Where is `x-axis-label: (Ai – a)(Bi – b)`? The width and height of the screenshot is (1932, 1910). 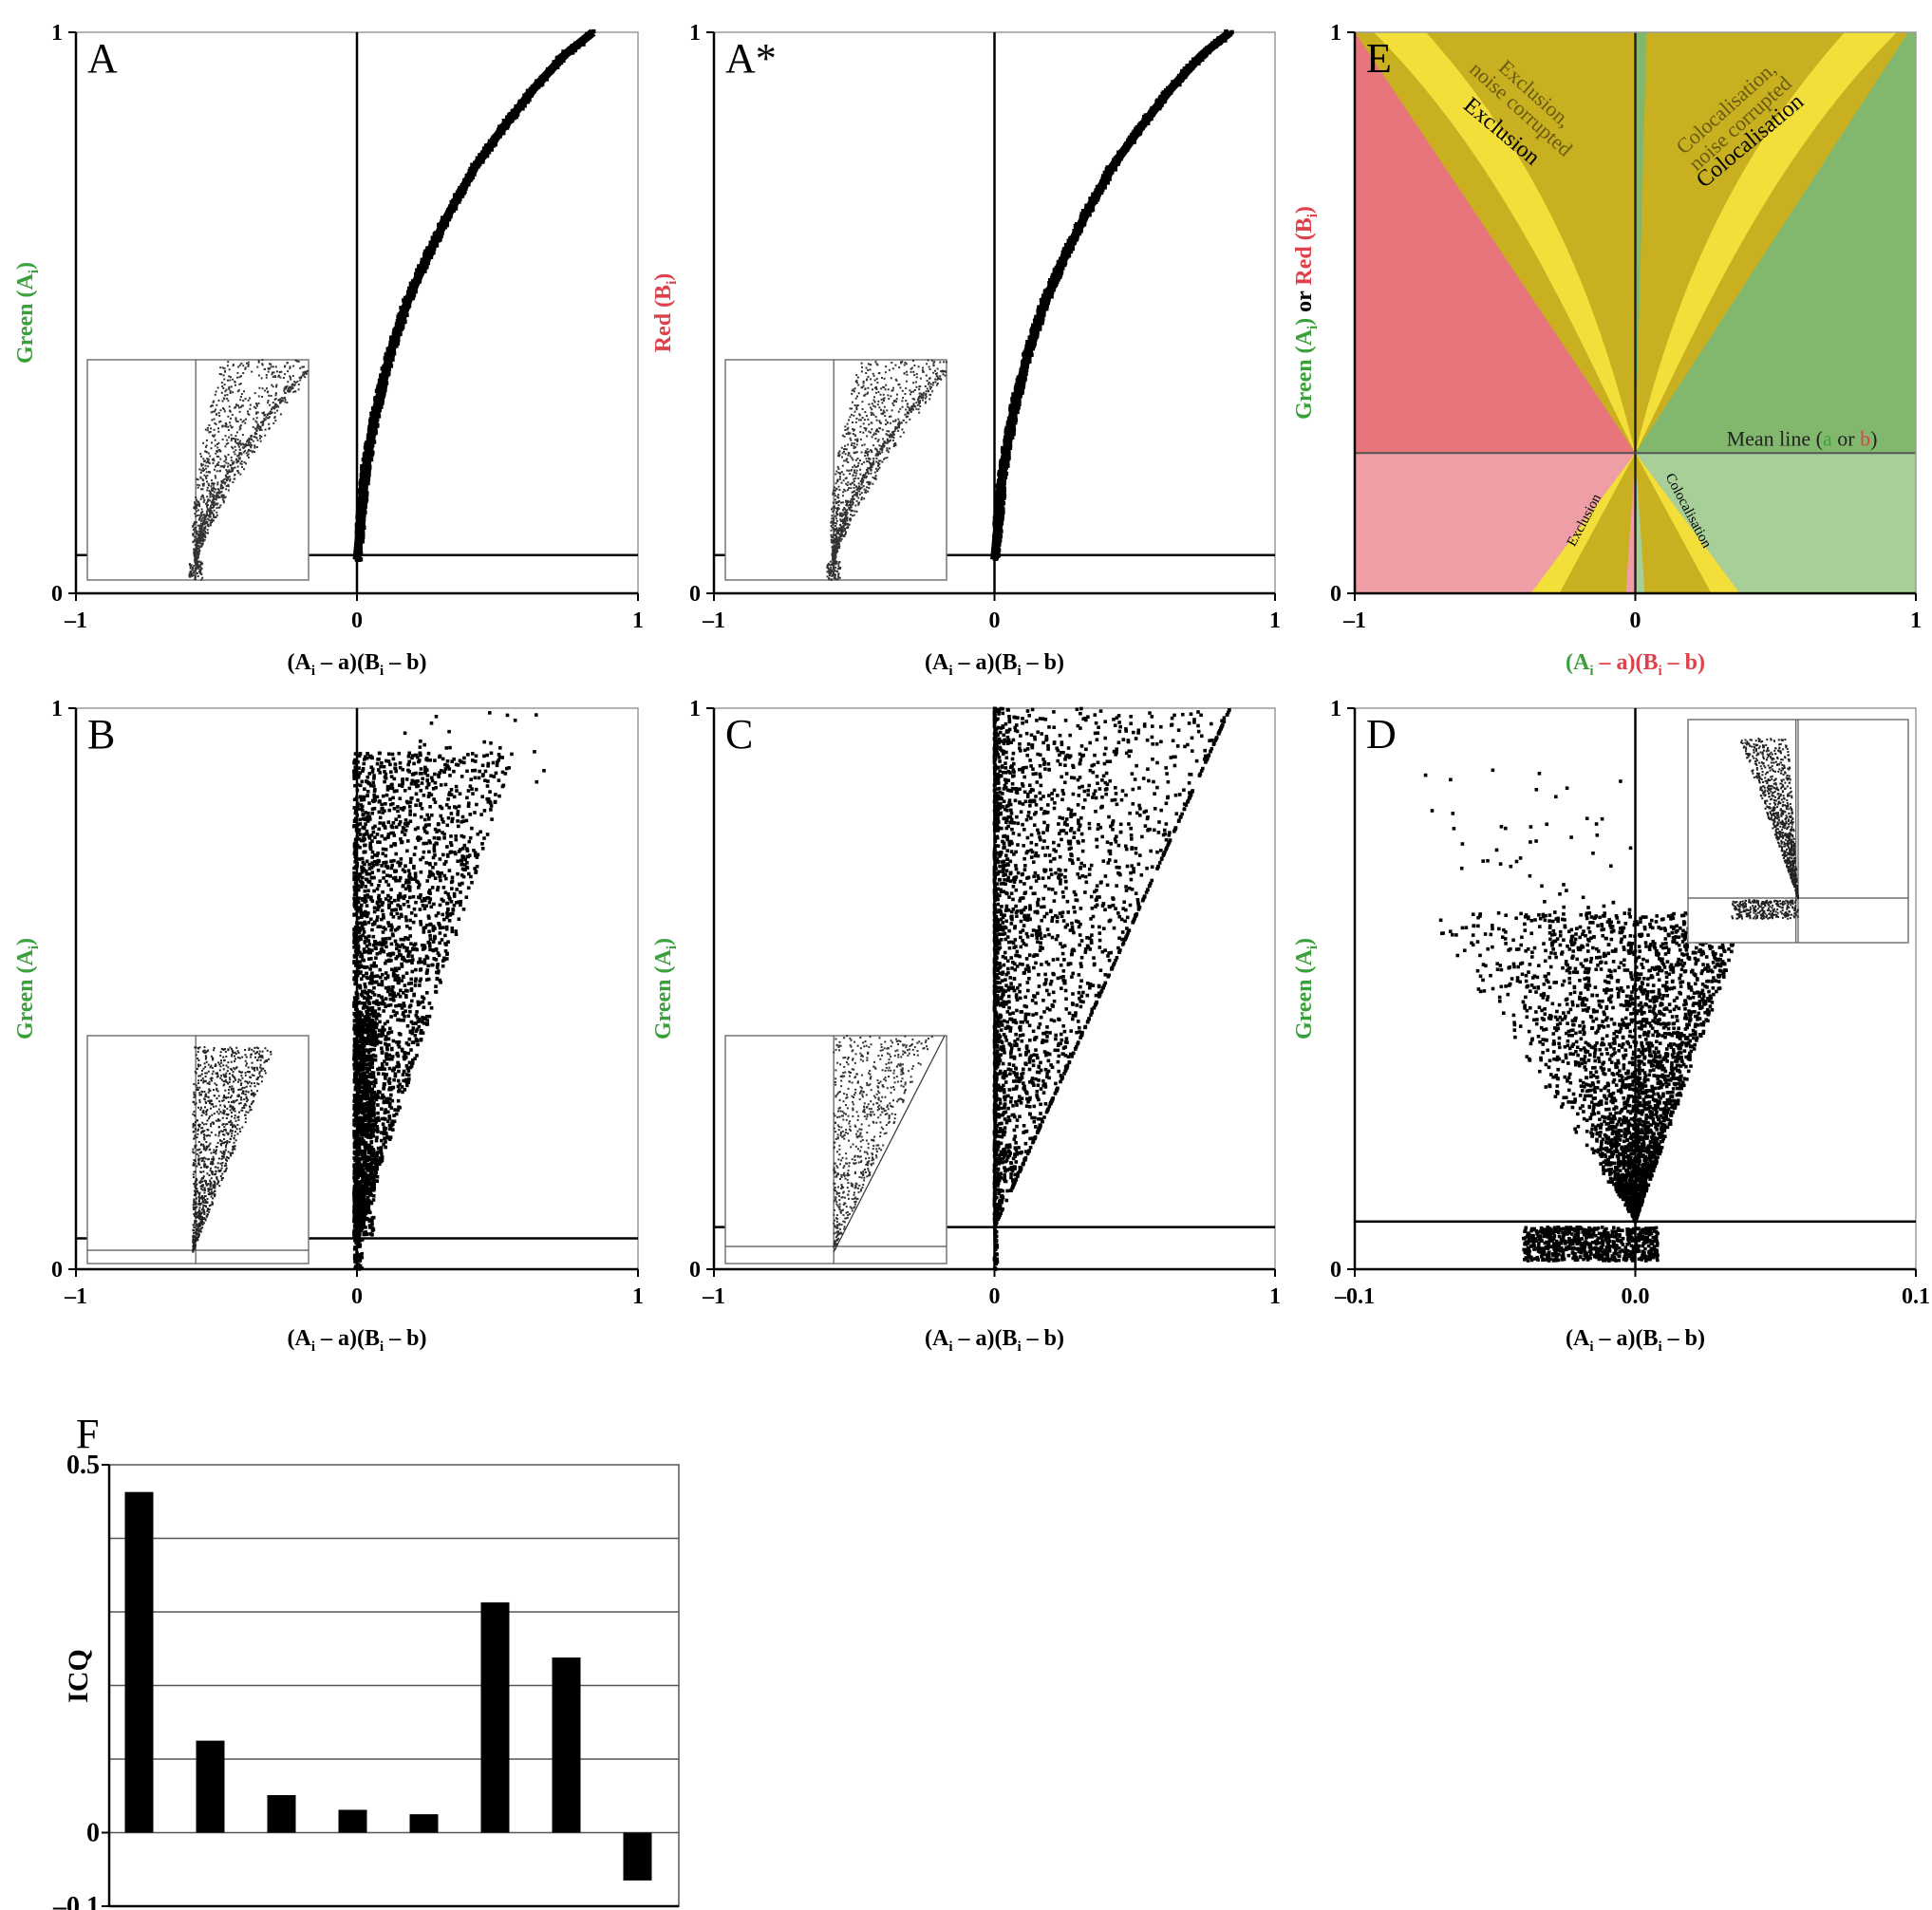 x-axis-label: (Ai – a)(Bi – b) is located at coordinates (356, 664).